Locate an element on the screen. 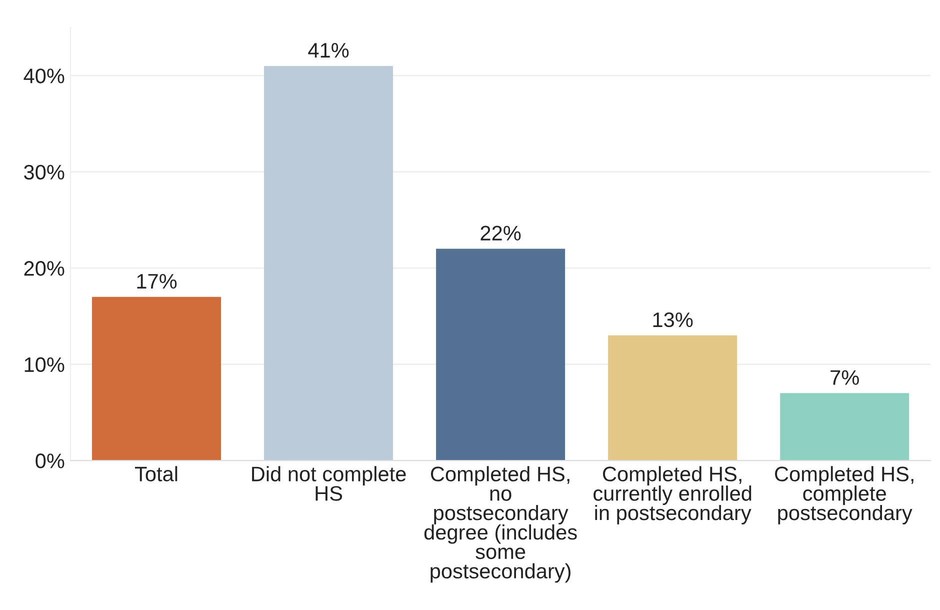 Image resolution: width=940 pixels, height=610 pixels. y-tick-label: 0% is located at coordinates (50, 461).